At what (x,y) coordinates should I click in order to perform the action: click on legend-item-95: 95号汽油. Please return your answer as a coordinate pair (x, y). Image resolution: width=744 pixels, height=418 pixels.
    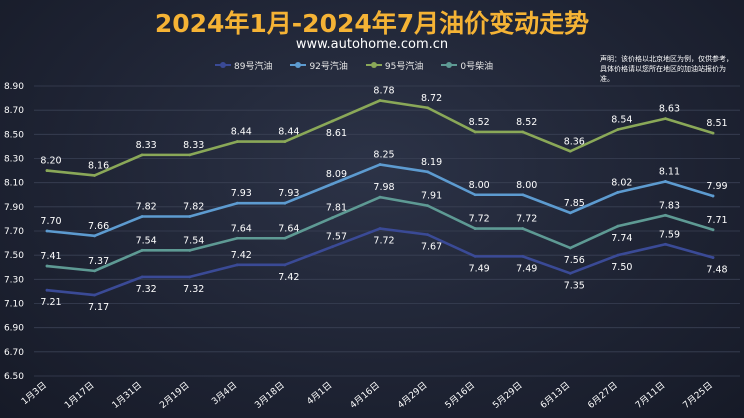
    Looking at the image, I should click on (394, 65).